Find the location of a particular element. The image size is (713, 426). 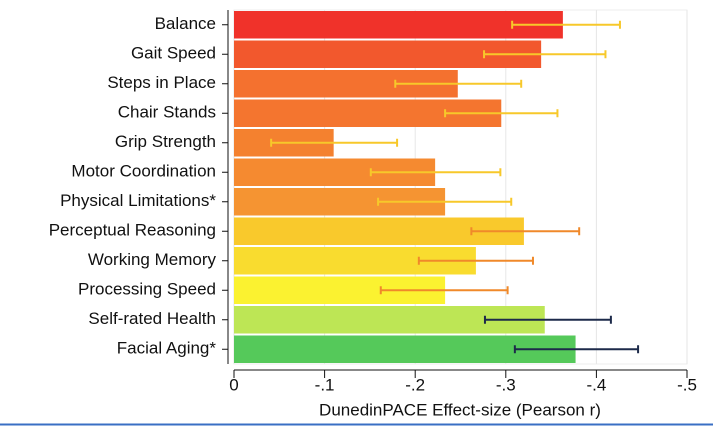

x-tick-label: 0 is located at coordinates (233, 384).